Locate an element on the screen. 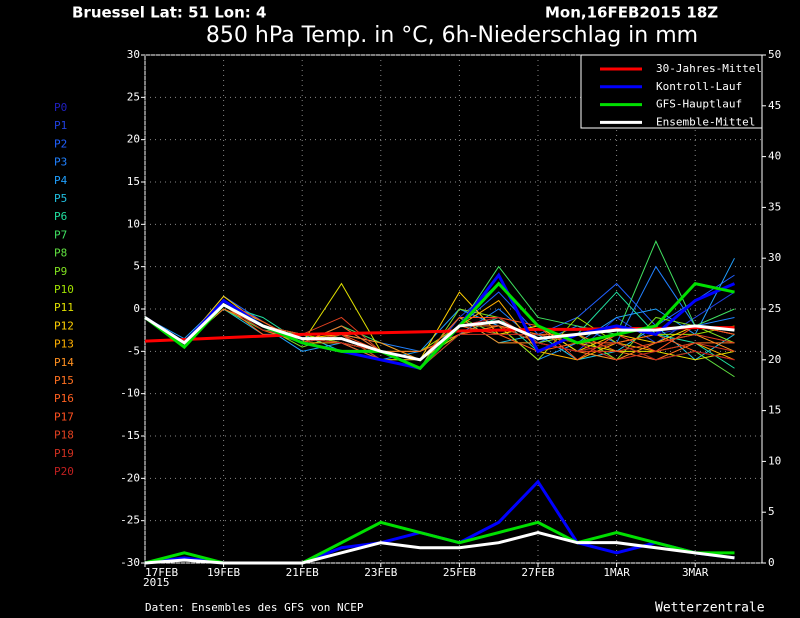 The image size is (800, 618). y2-tick-label: 0 is located at coordinates (771, 562).